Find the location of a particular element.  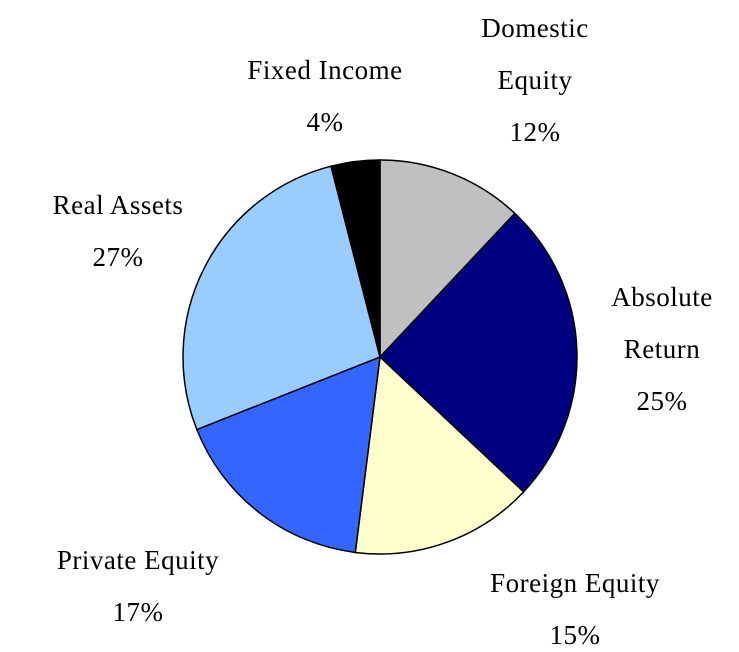

value-label: 4% is located at coordinates (325, 122).